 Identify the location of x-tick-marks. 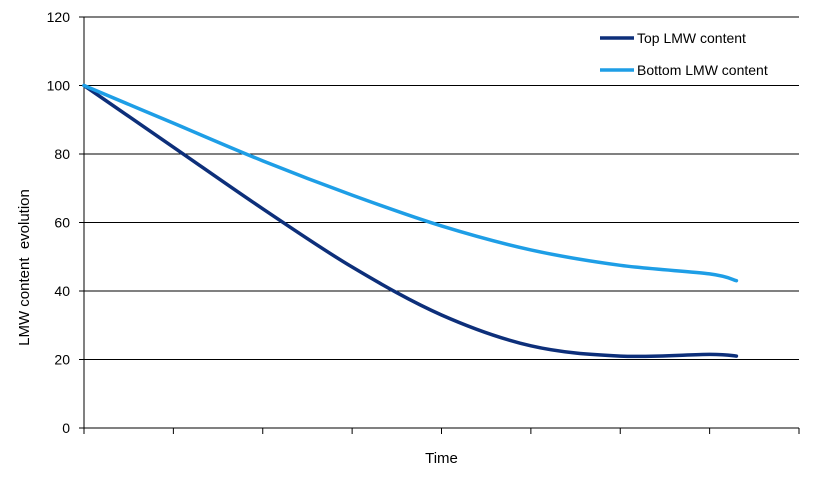
(441, 431).